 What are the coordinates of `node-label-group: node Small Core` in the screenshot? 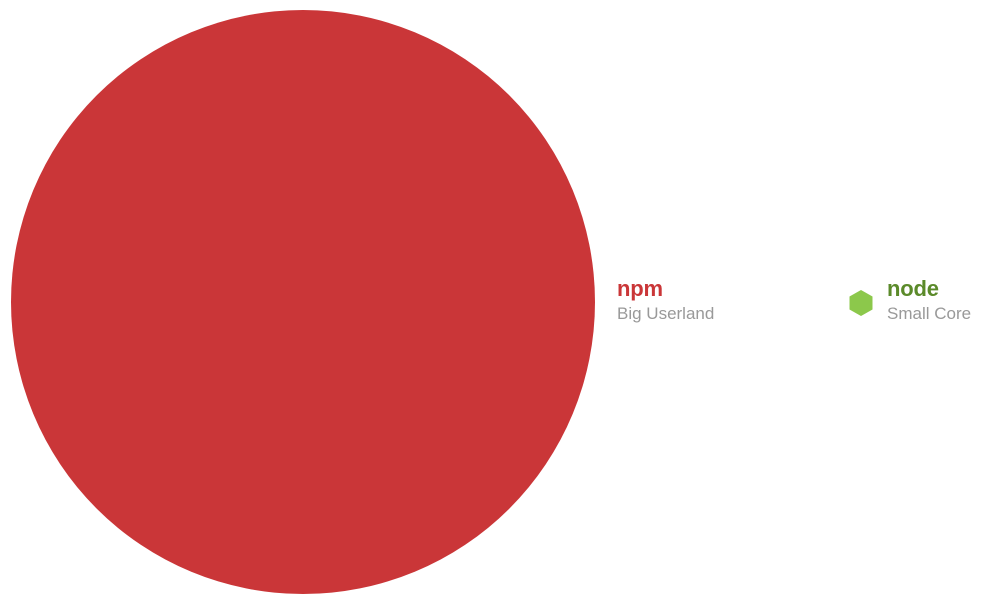 It's located at (929, 300).